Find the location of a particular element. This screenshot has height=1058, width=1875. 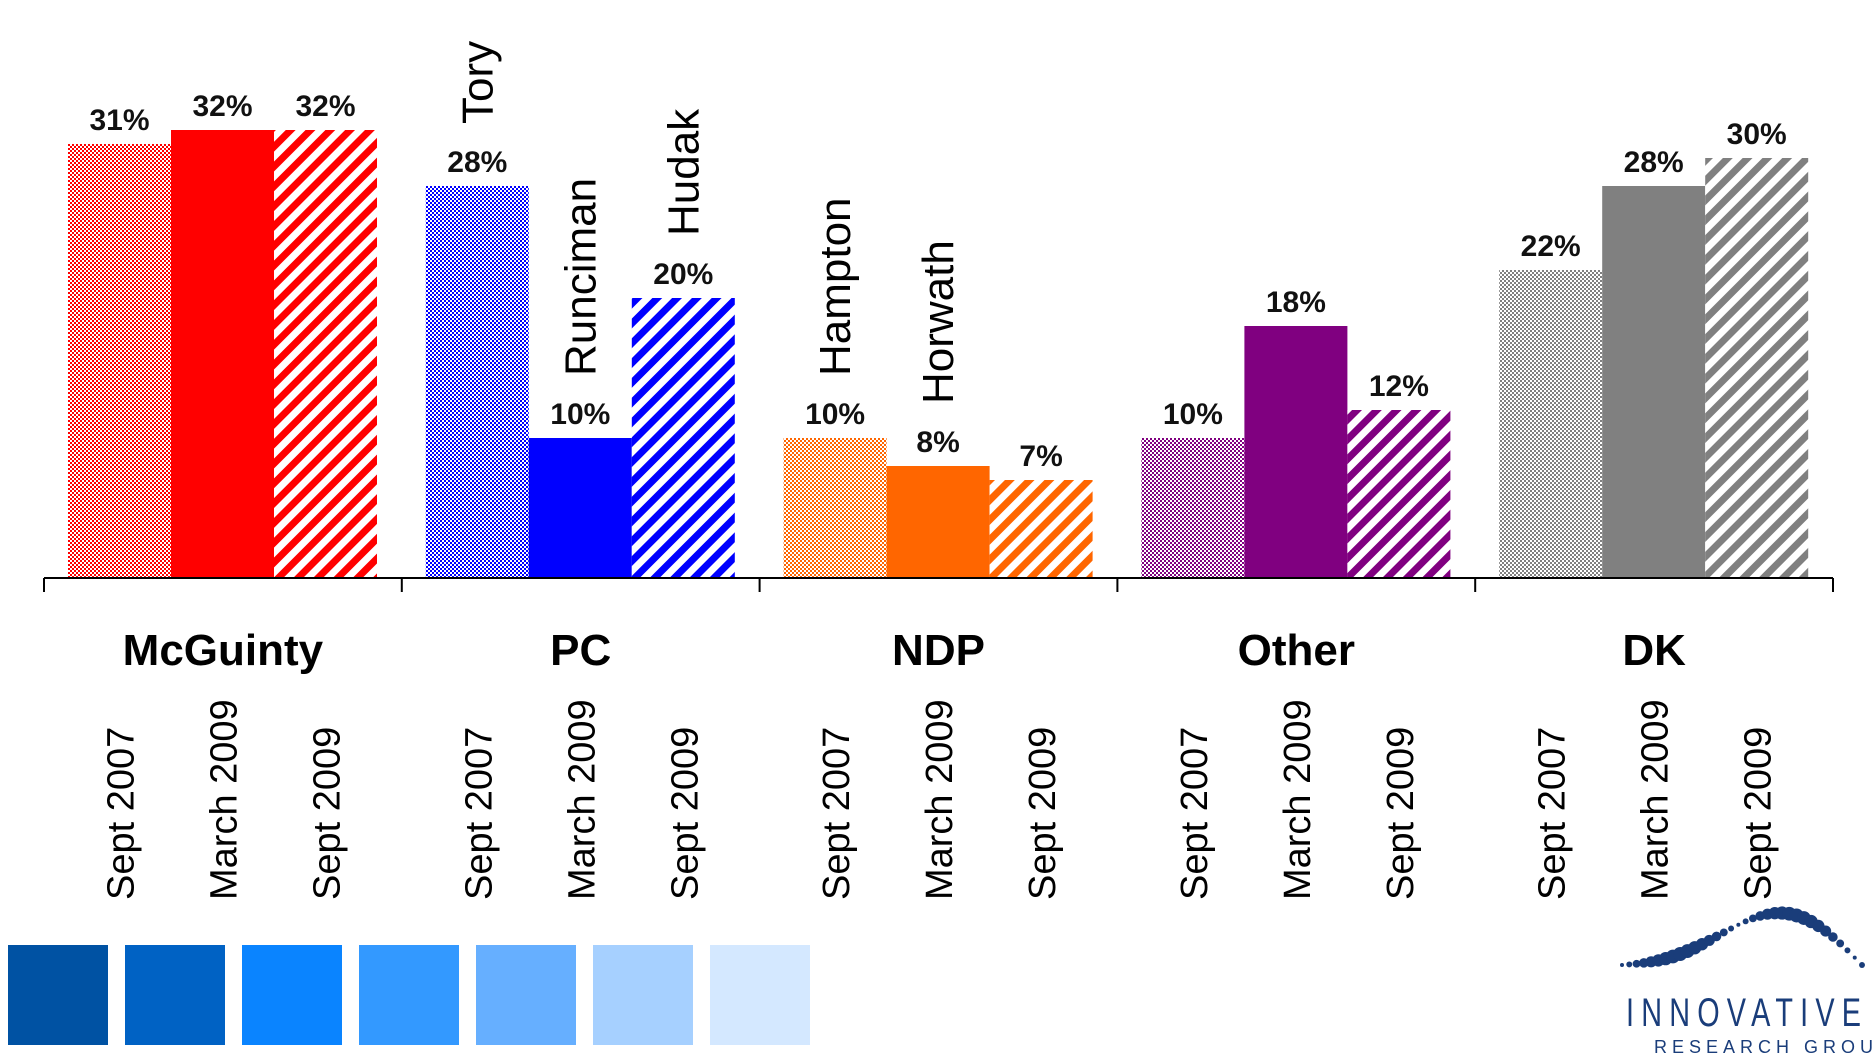

data-label-mcguinty-sept-2009: 32% is located at coordinates (325, 106).